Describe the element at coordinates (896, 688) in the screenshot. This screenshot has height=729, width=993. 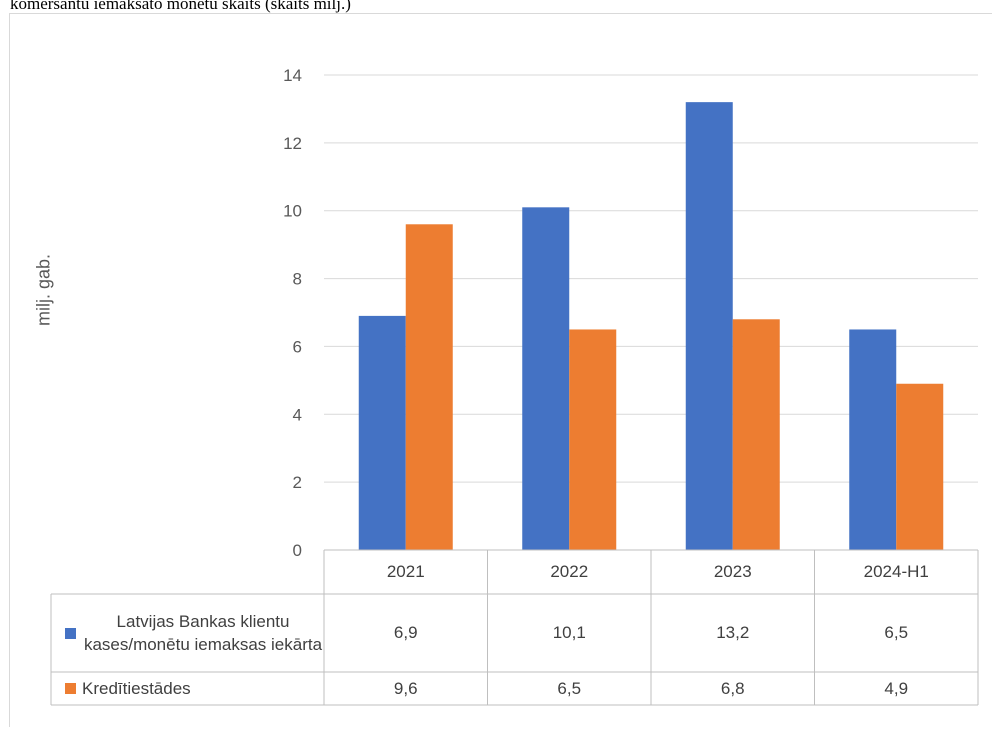
I see `data-label: 4,9` at that location.